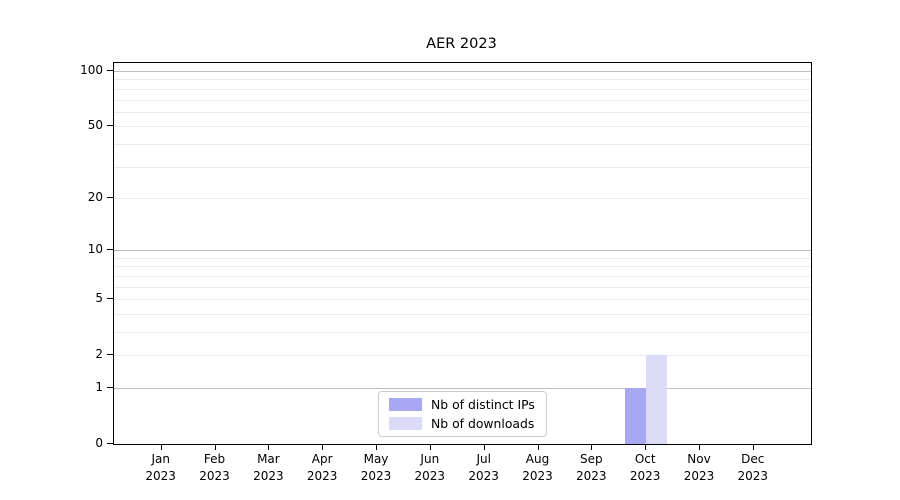 The height and width of the screenshot is (500, 900). What do you see at coordinates (699, 467) in the screenshot?
I see `x-tick-label: Nov 2023` at bounding box center [699, 467].